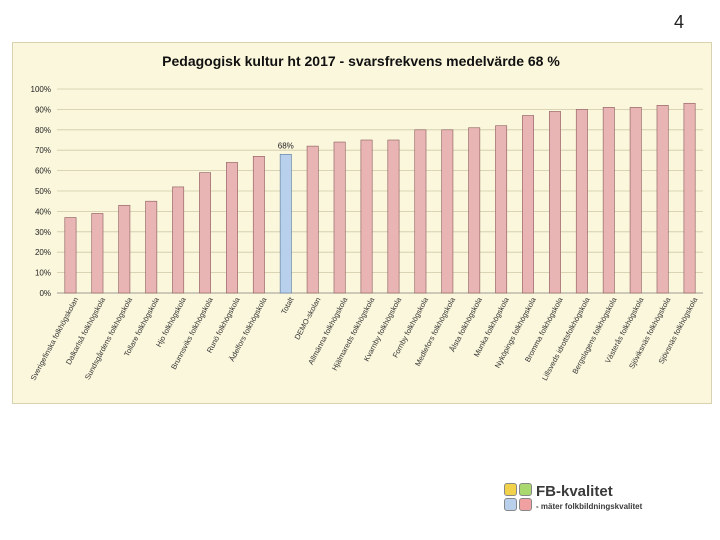 This screenshot has width=720, height=540. Describe the element at coordinates (287, 305) in the screenshot. I see `category-label: Totalt` at that location.